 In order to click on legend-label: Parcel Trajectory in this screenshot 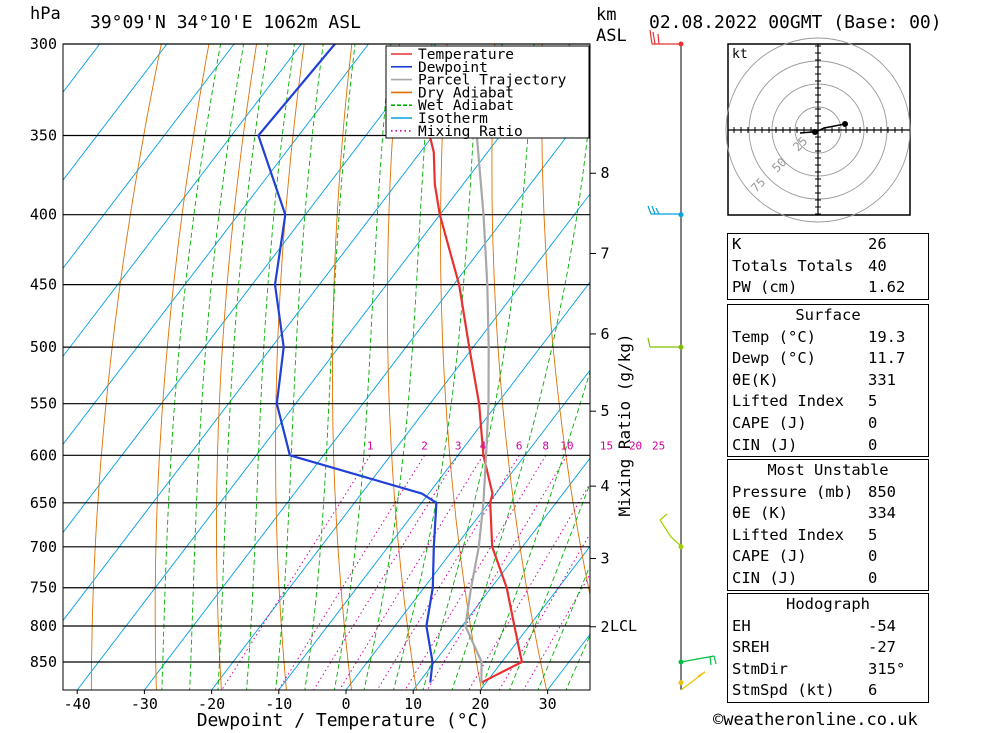, I will do `click(492, 81)`.